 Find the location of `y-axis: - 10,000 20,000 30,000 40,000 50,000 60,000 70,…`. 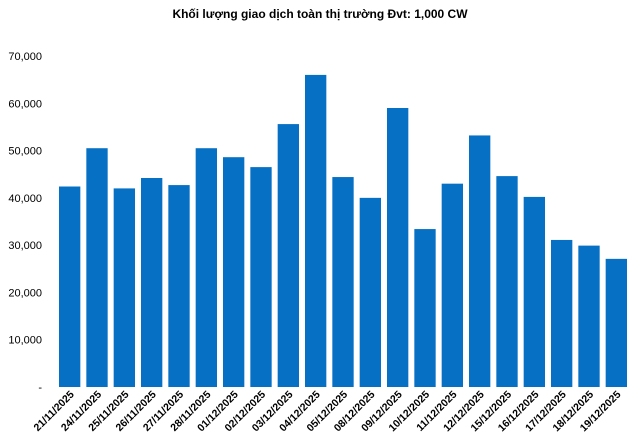

y-axis: - 10,000 20,000 30,000 40,000 50,000 60,000 70,… is located at coordinates (25, 222).